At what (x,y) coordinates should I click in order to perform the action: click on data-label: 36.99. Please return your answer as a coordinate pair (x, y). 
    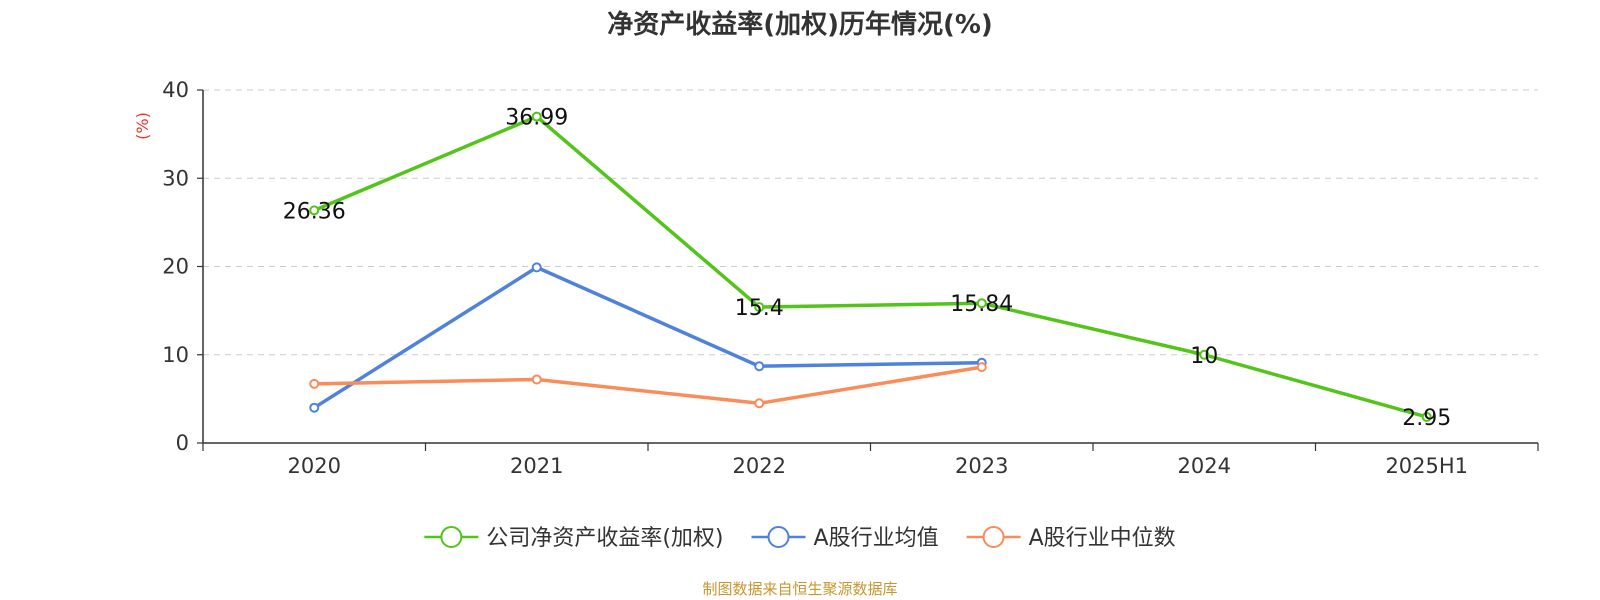
    Looking at the image, I should click on (536, 118).